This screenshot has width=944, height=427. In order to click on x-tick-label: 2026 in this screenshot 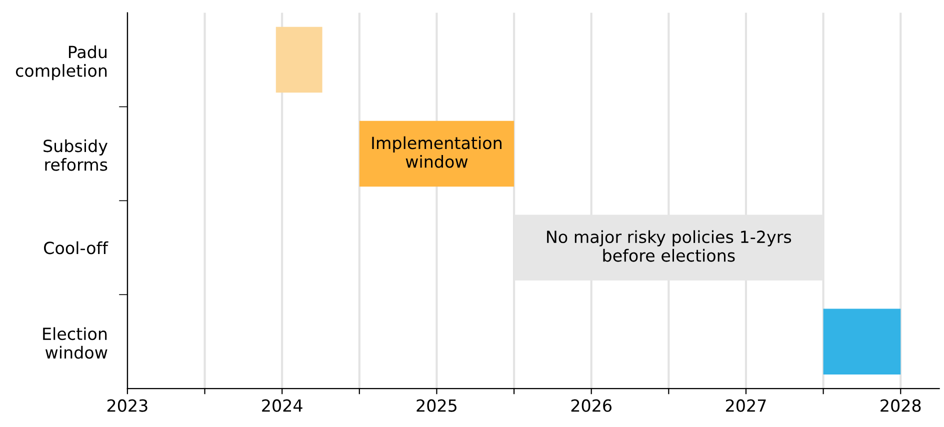, I will do `click(591, 405)`.